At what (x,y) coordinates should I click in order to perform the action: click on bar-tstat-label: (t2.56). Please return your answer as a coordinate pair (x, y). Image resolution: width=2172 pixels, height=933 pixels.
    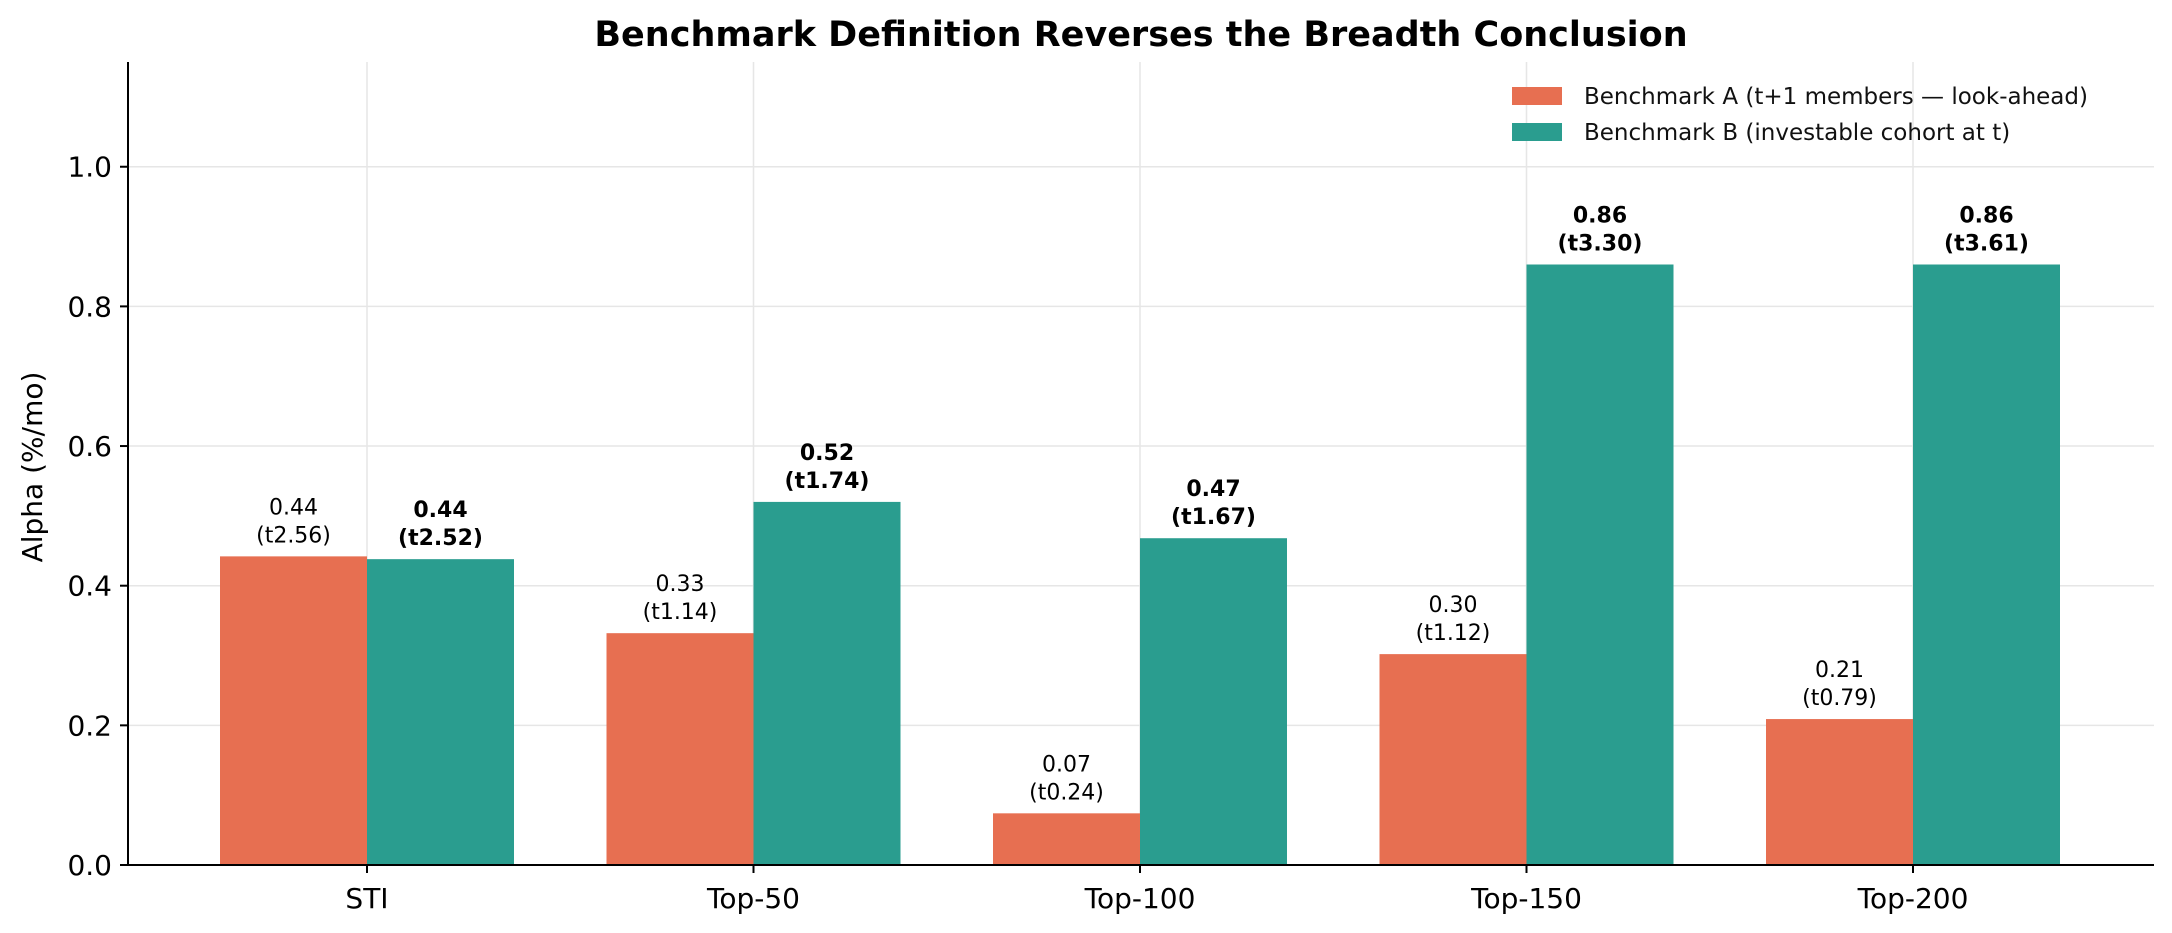
    Looking at the image, I should click on (293, 535).